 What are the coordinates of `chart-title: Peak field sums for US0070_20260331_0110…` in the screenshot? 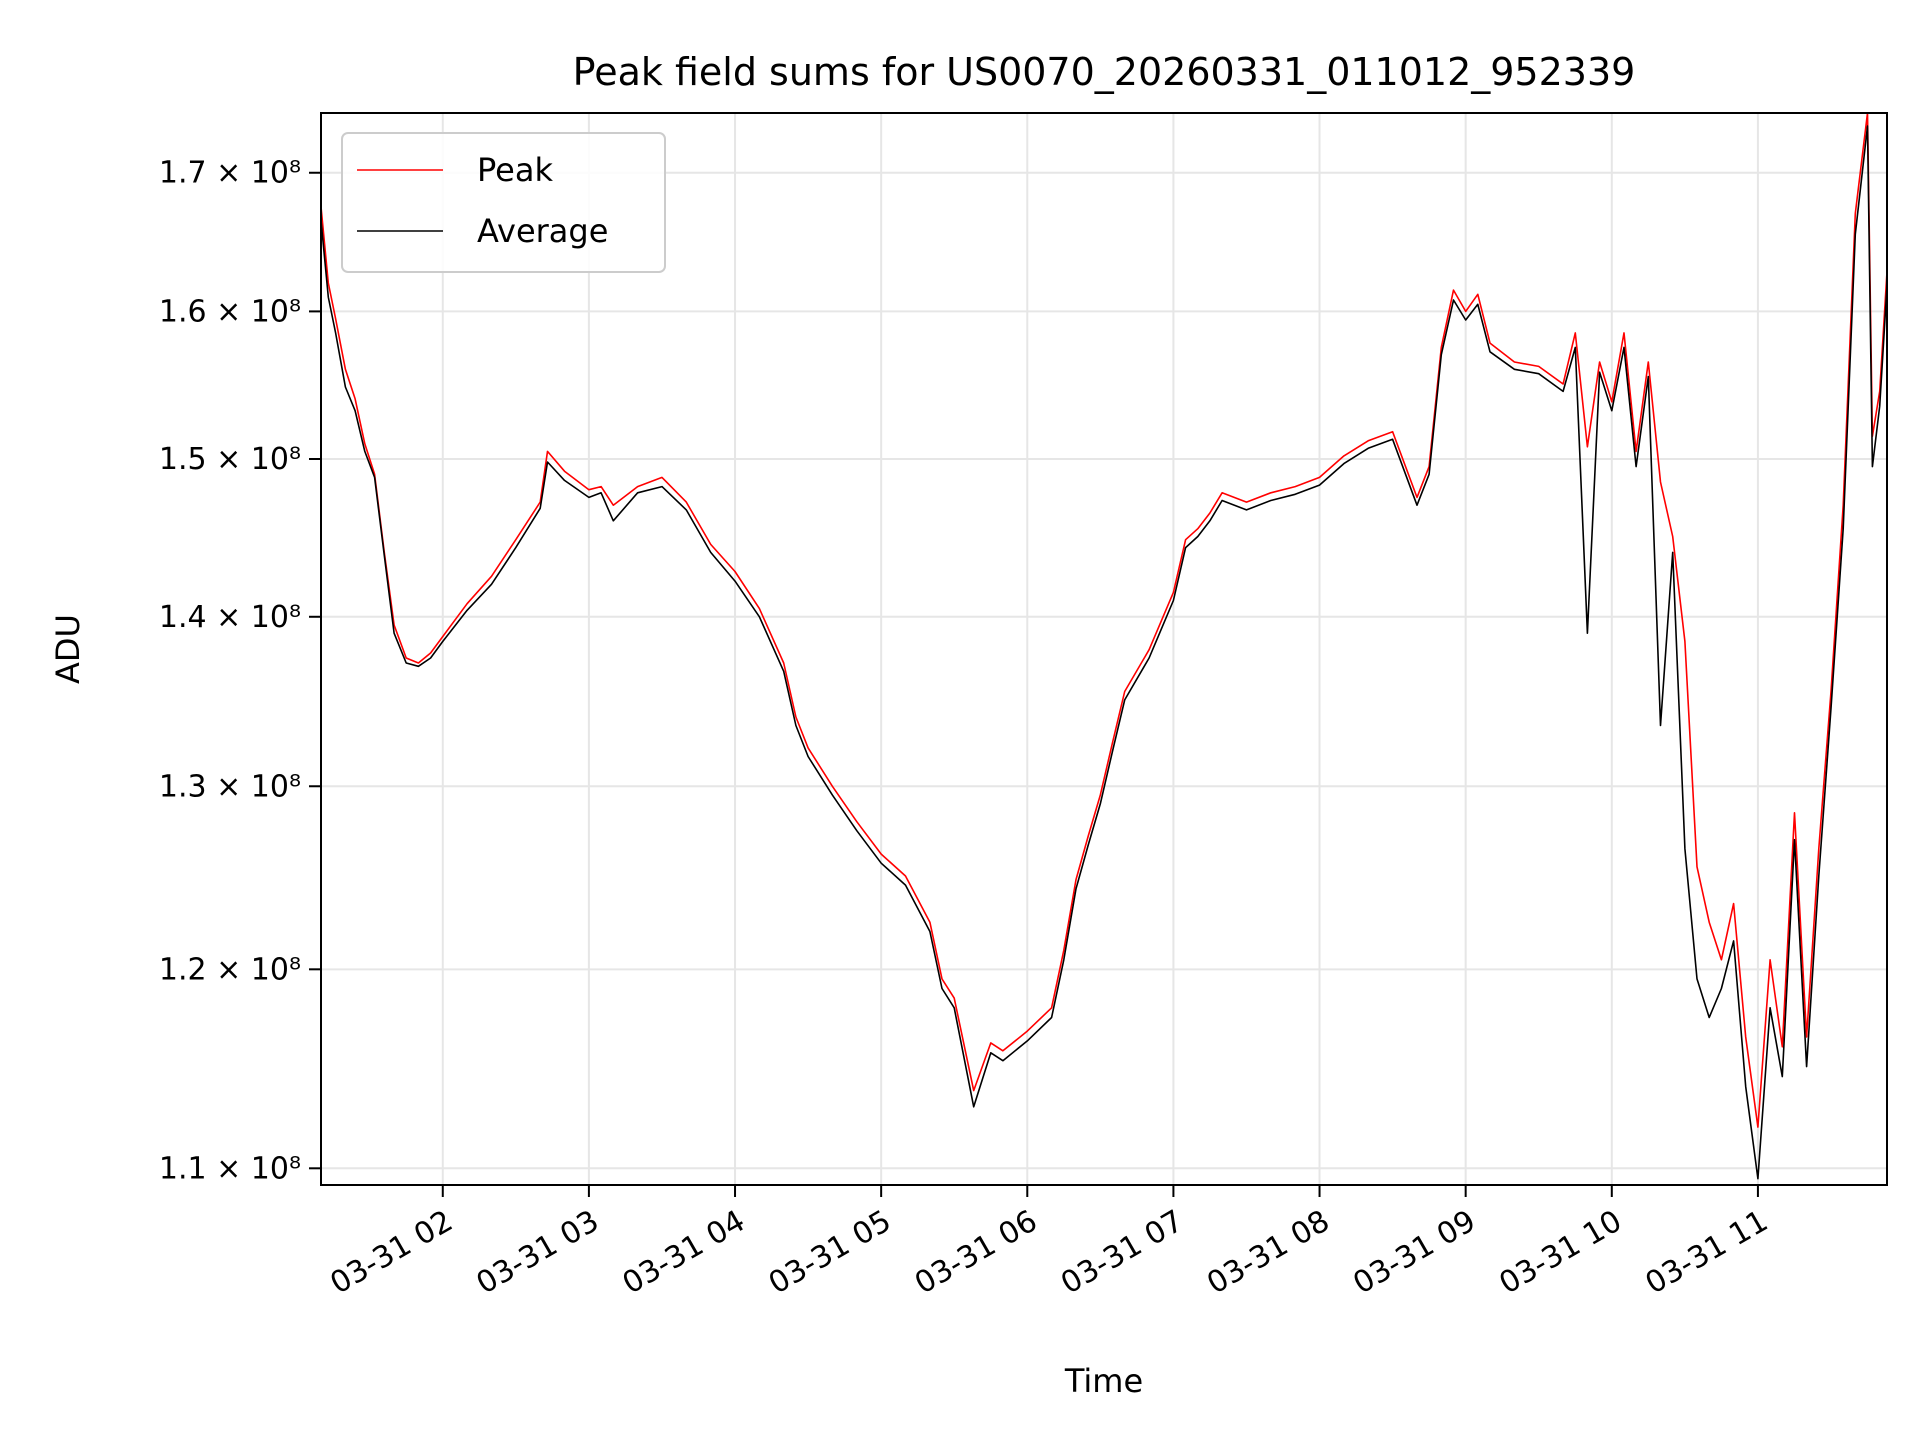 It's located at (1104, 72).